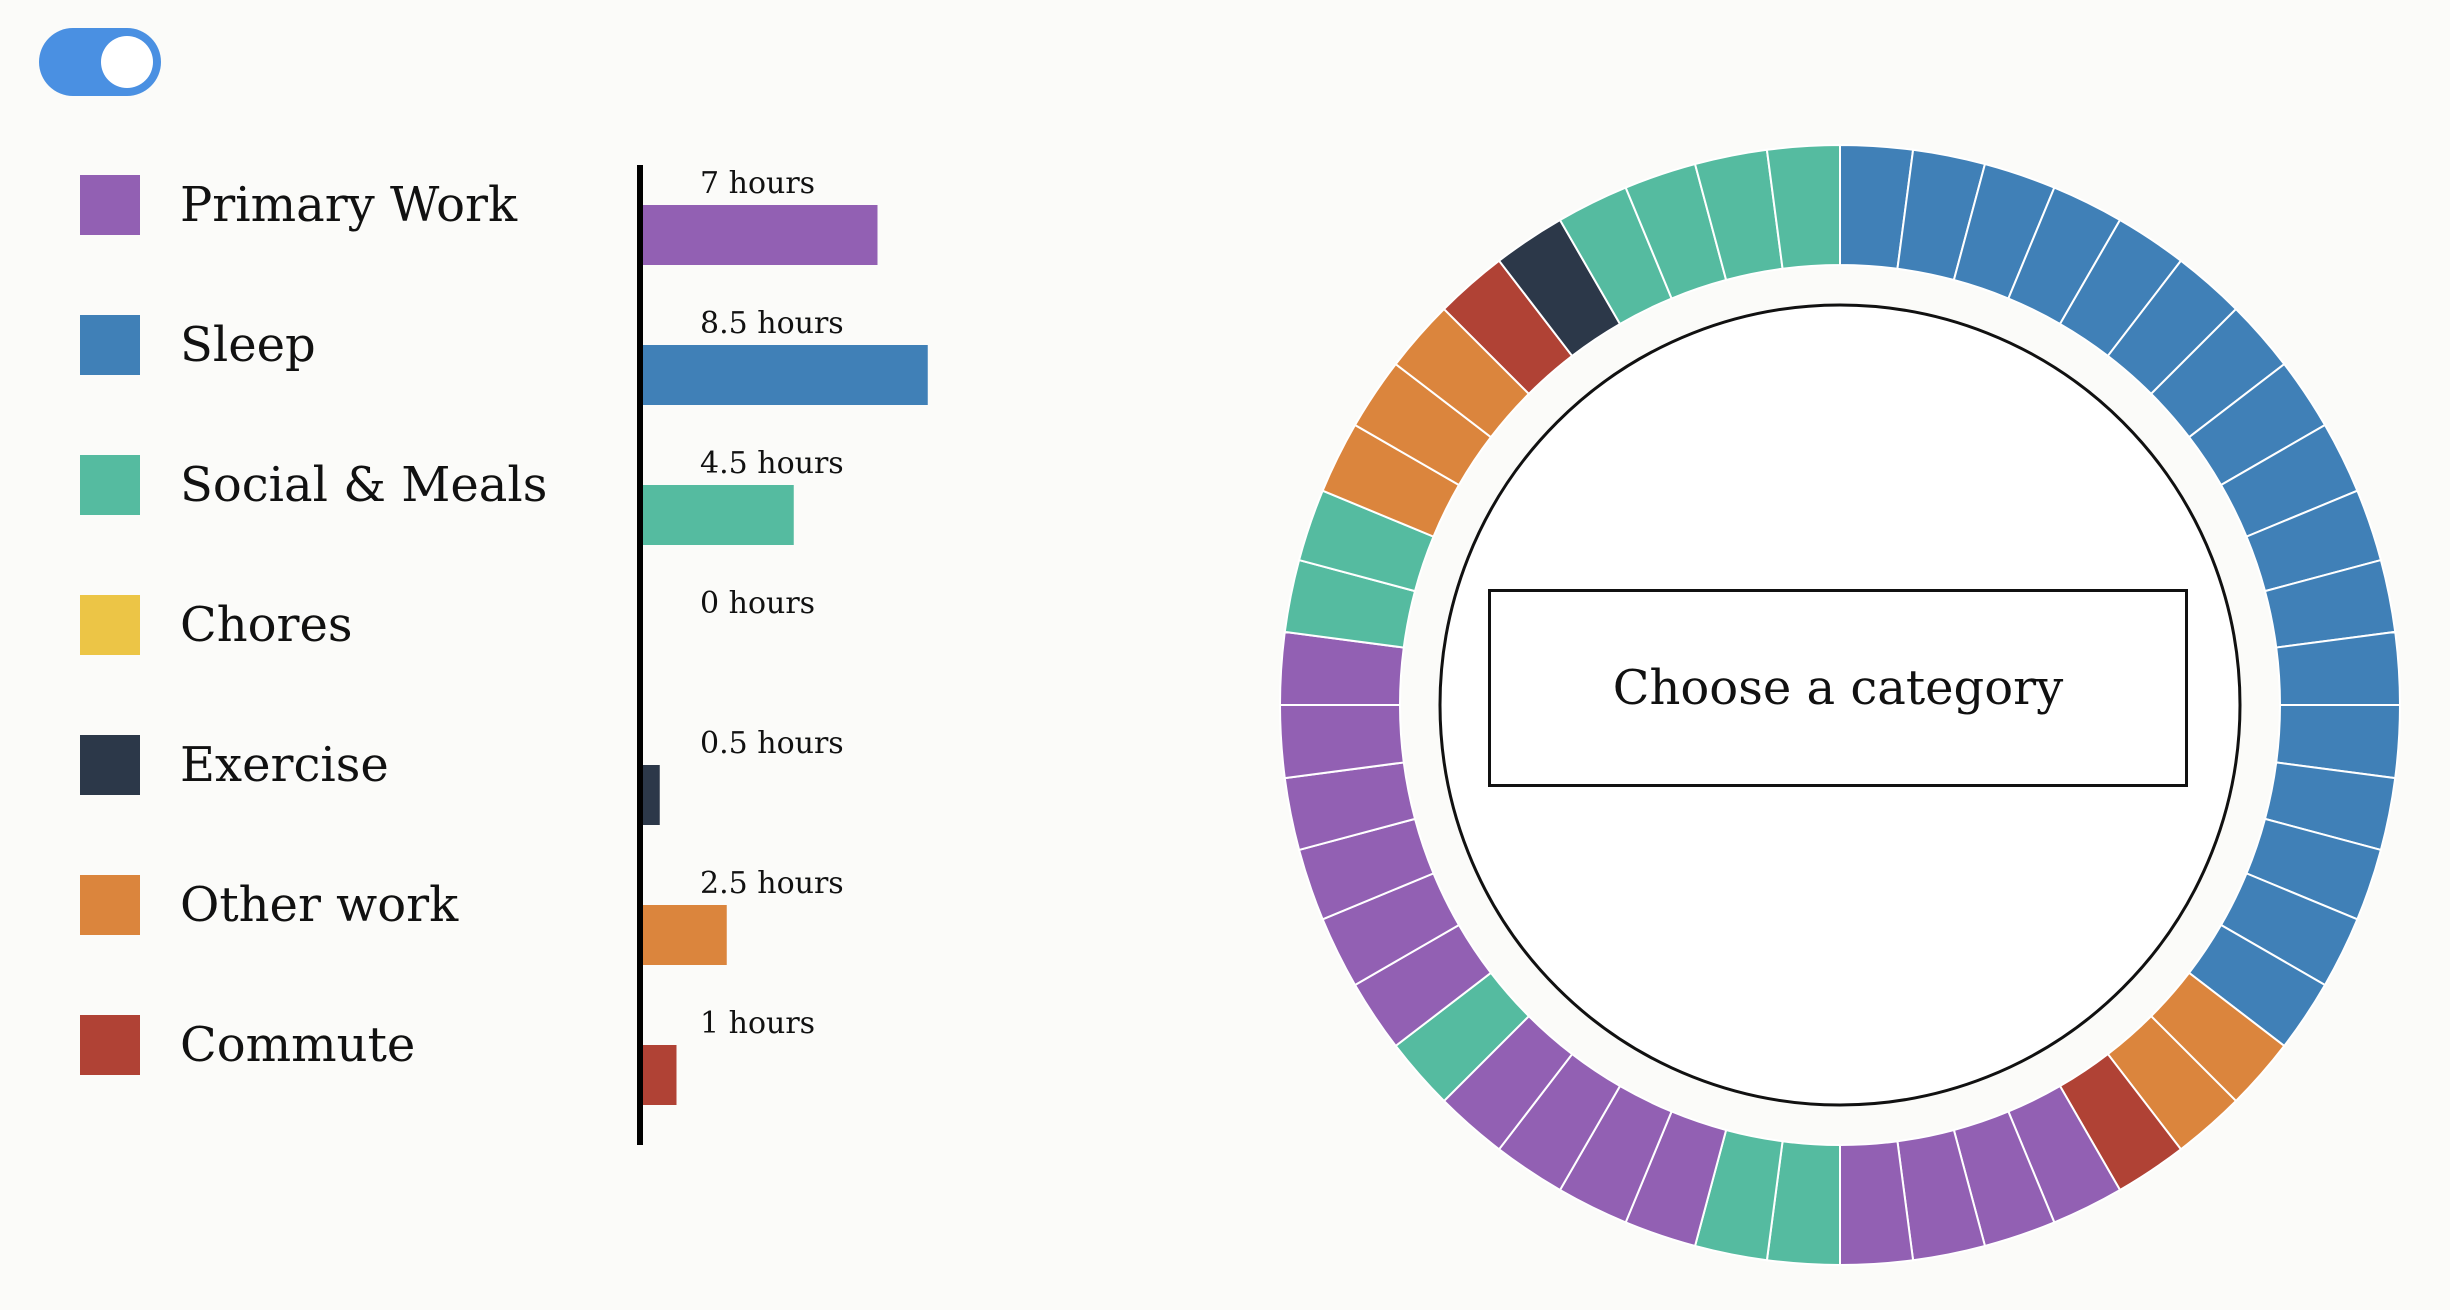 The image size is (2450, 1310). I want to click on bar-other-work, so click(685, 935).